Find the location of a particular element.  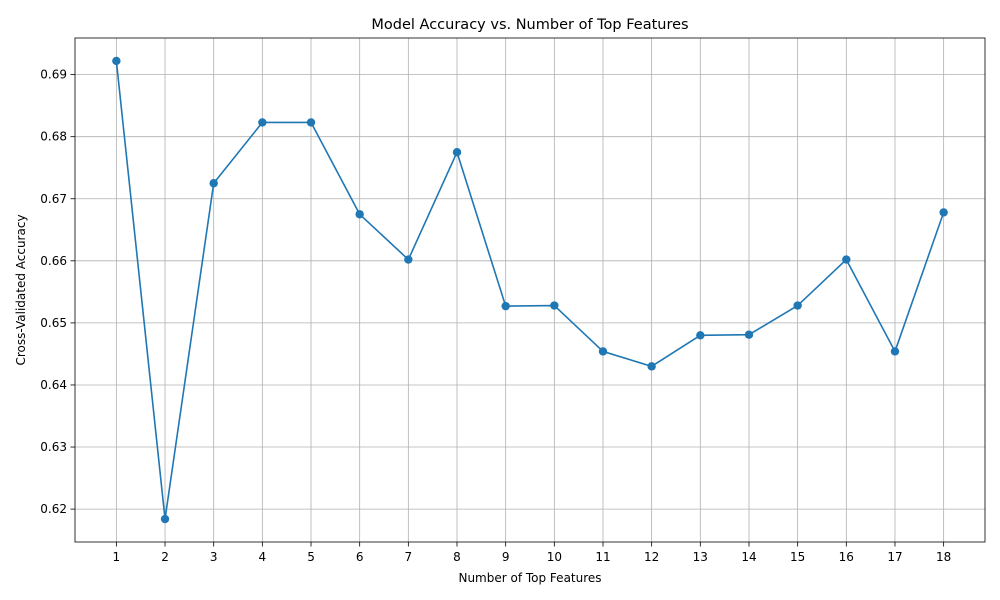

x-tick-label: 7 is located at coordinates (409, 557).